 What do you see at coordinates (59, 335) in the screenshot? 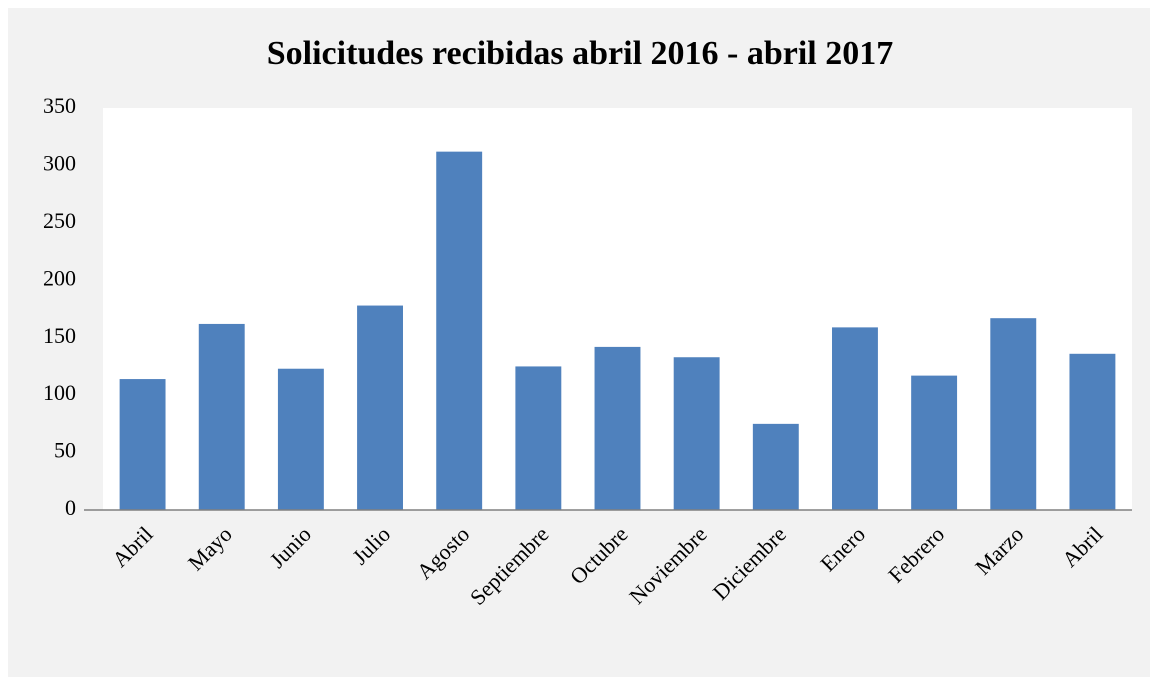
I see `y-tick-label: 150` at bounding box center [59, 335].